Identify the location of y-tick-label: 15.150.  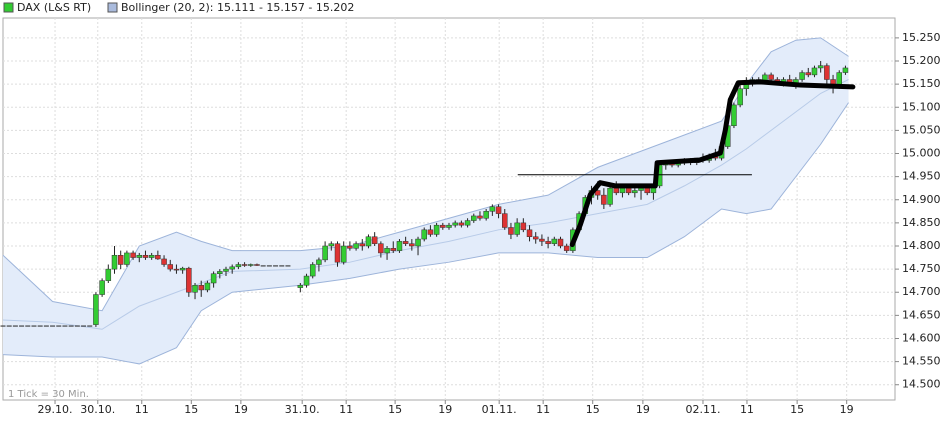
(921, 83).